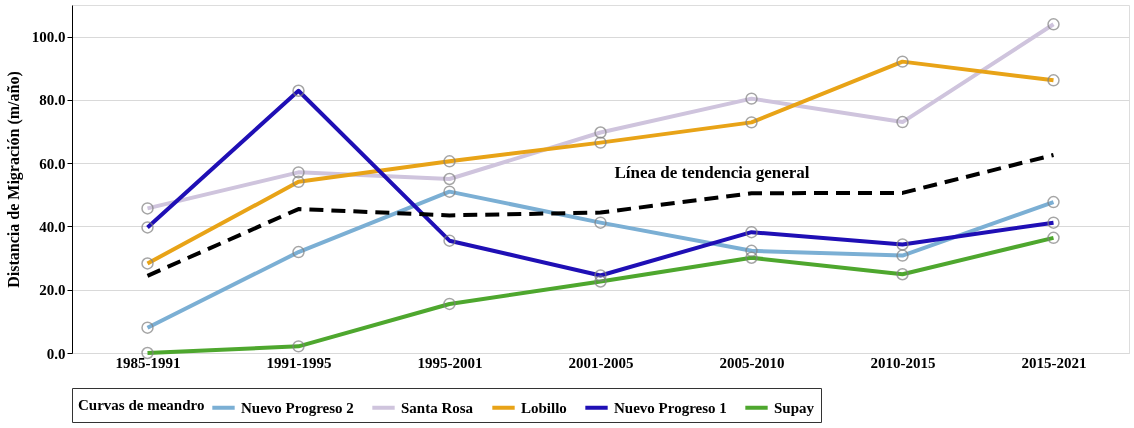  Describe the element at coordinates (712, 172) in the screenshot. I see `annotation: Línea de tendencia general` at that location.